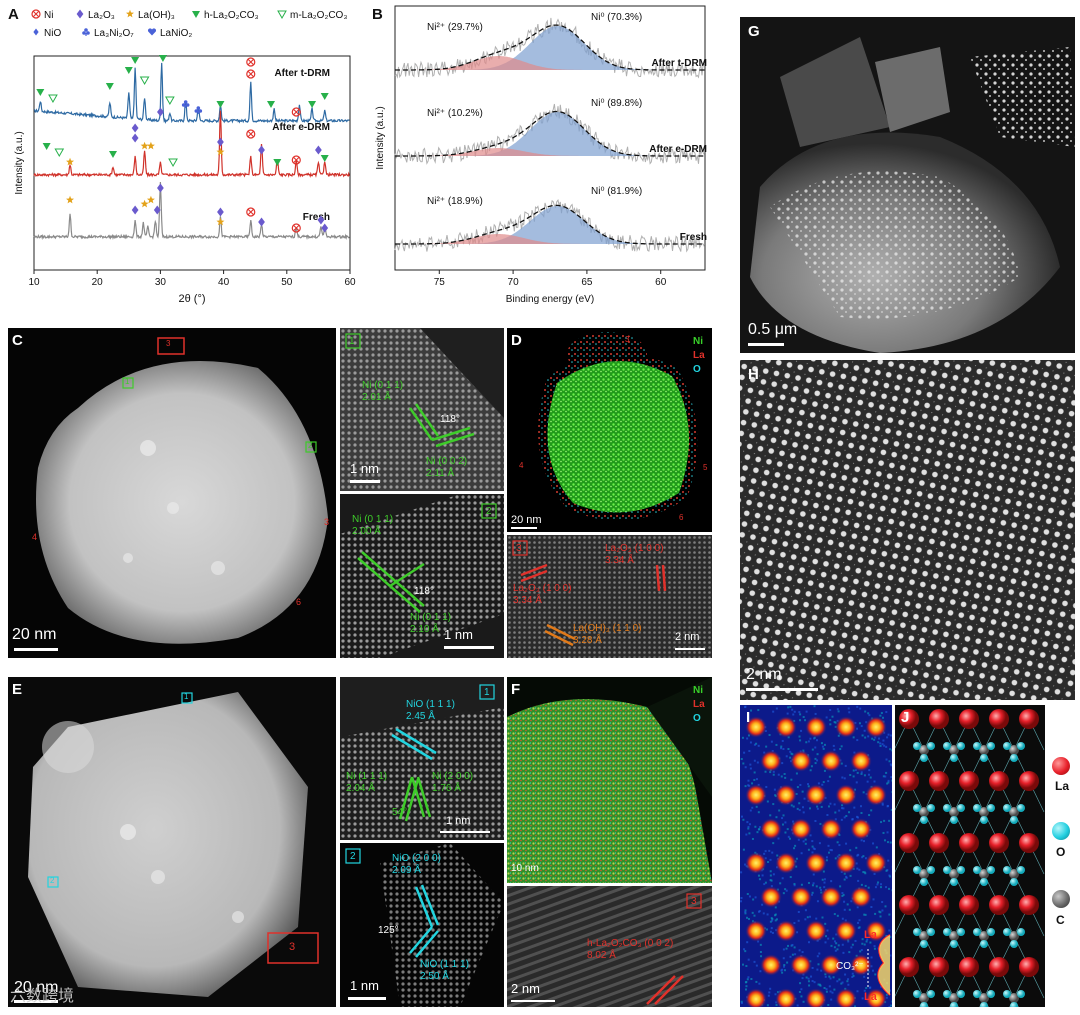 This screenshot has width=1080, height=1015. What do you see at coordinates (754, 31) in the screenshot?
I see `panel-label-g: G` at bounding box center [754, 31].